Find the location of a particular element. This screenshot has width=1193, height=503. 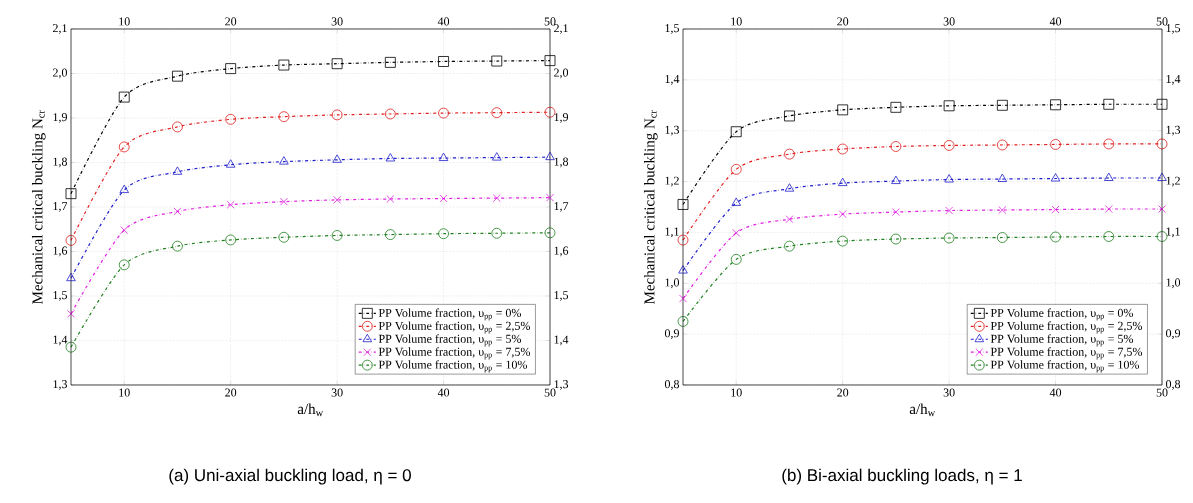

y-tick-label: 0,8 is located at coordinates (672, 385).